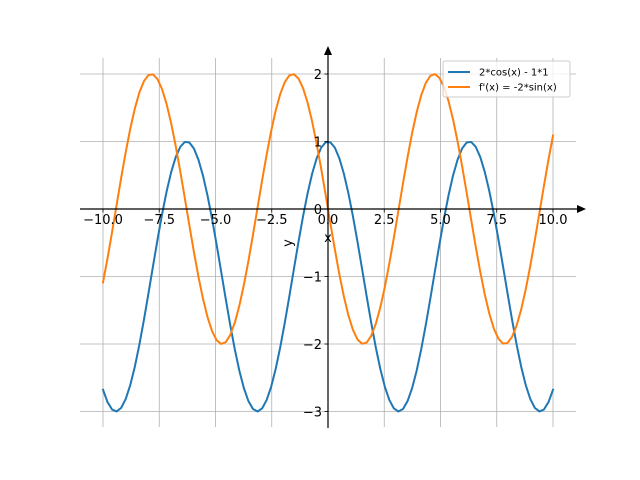 The width and height of the screenshot is (640, 480). What do you see at coordinates (384, 220) in the screenshot?
I see `x-tick-label-5: 2.5` at bounding box center [384, 220].